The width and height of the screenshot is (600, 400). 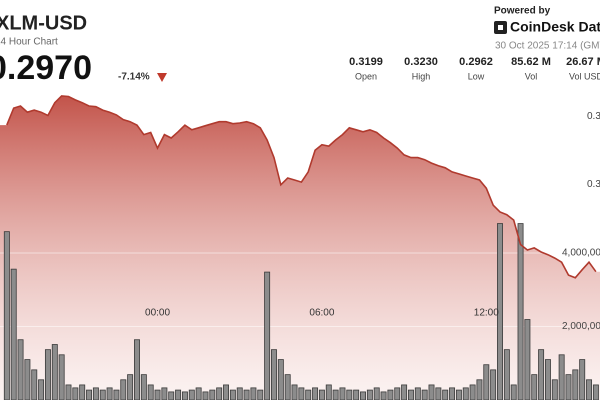 I want to click on y-tick-label: 0.32, so click(x=593, y=116).